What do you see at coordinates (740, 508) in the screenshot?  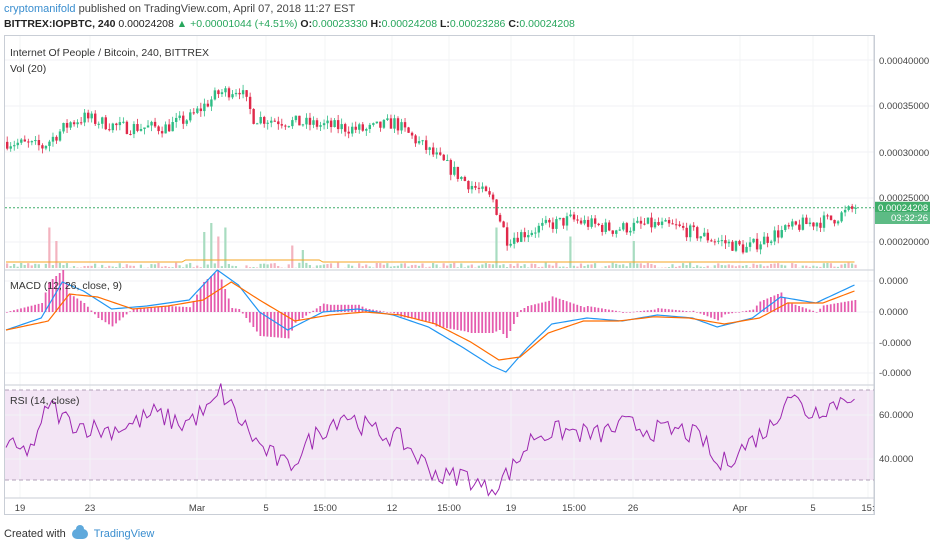 I see `time-axis-label: Apr` at bounding box center [740, 508].